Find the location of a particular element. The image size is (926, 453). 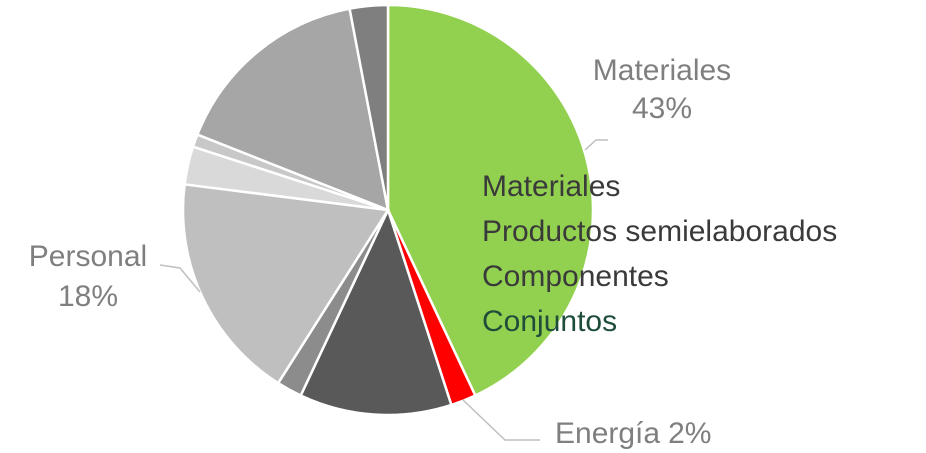

slice-label: Materiales is located at coordinates (662, 70).